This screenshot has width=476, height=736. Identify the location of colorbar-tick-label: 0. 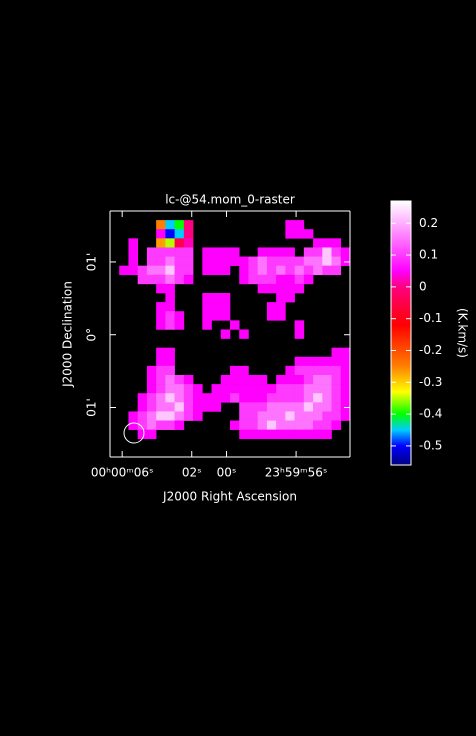
(423, 286).